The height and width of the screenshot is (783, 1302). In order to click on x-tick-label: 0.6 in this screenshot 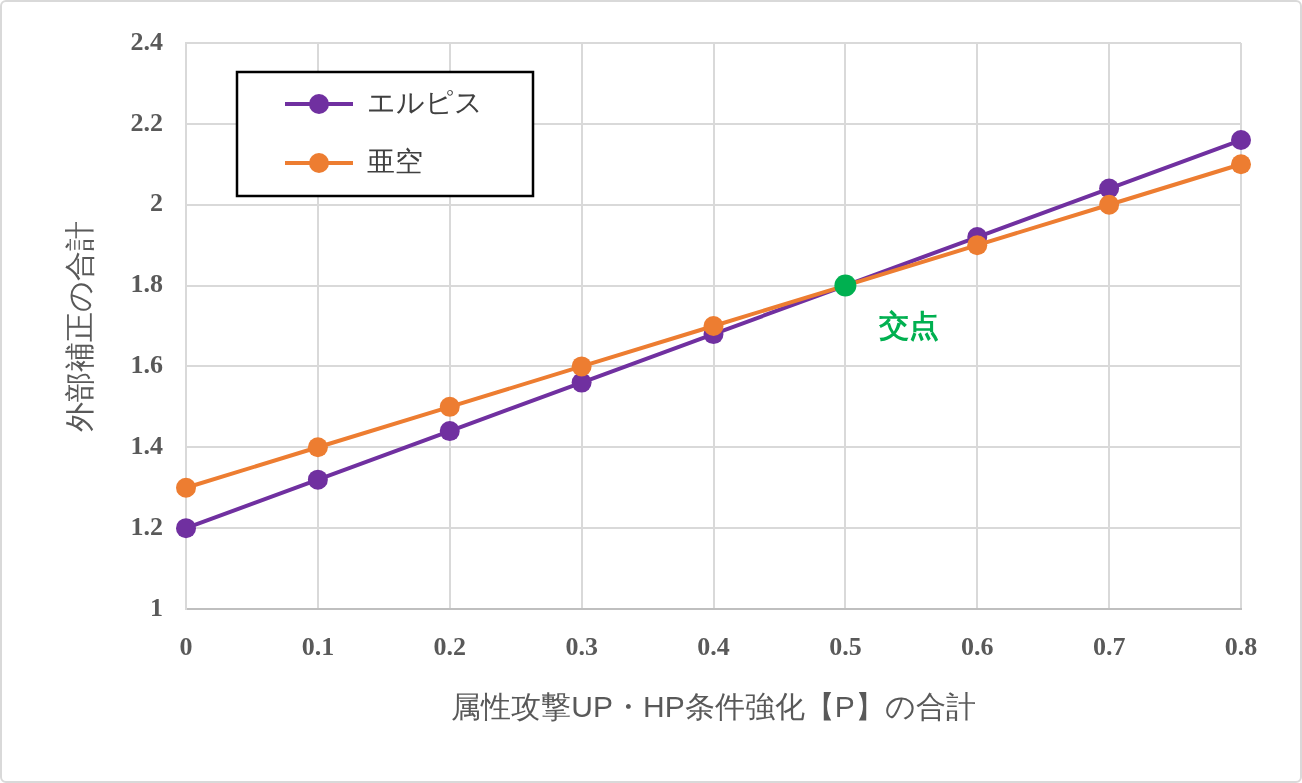, I will do `click(977, 647)`.